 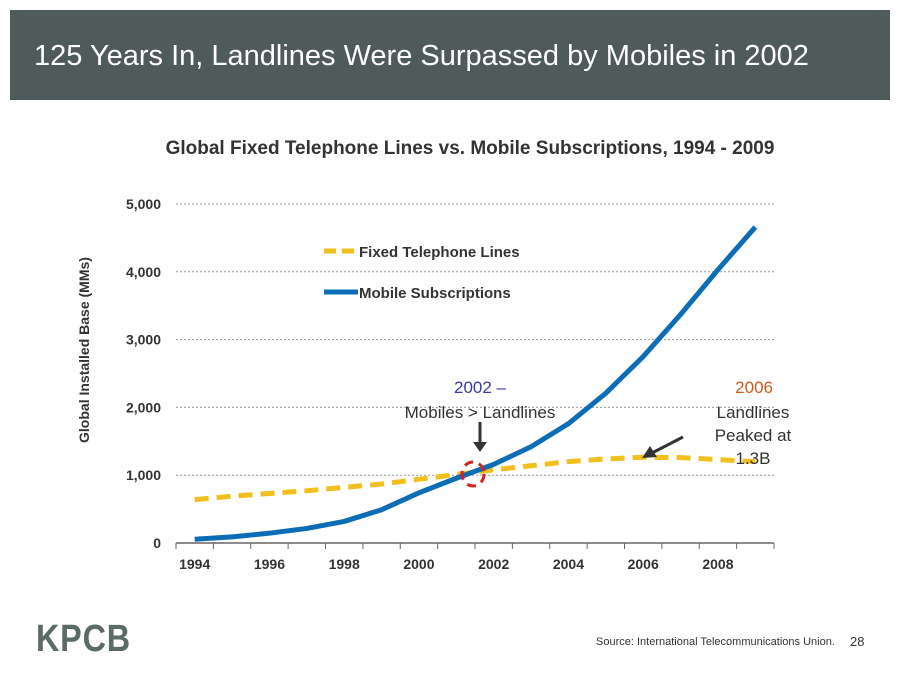 I want to click on series-line-fixed, so click(x=475, y=478).